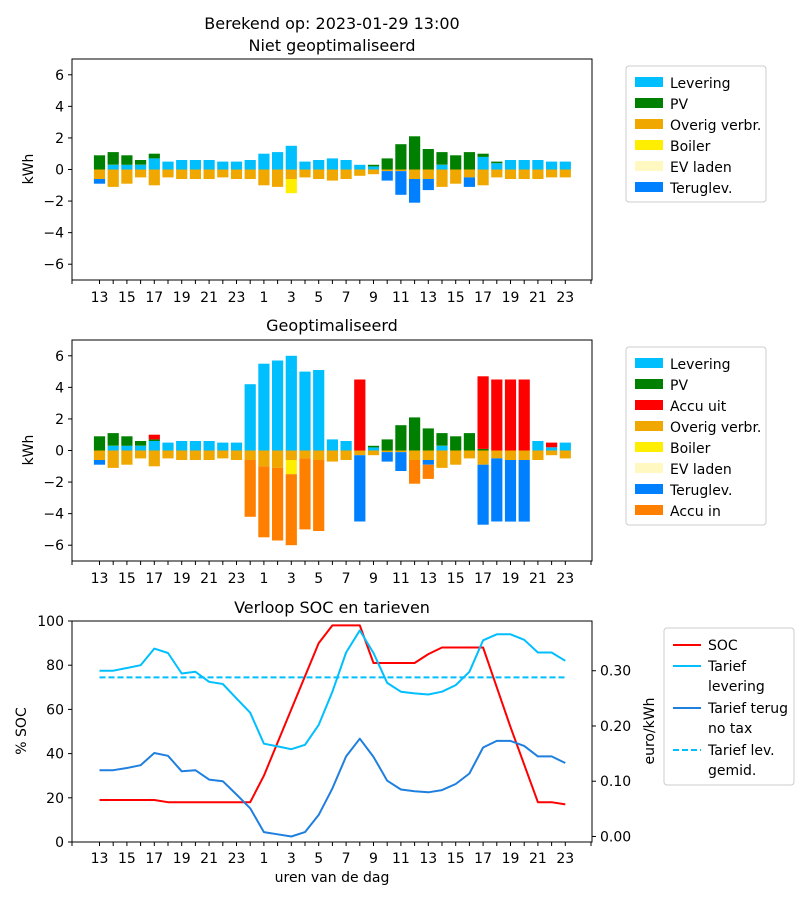 The height and width of the screenshot is (900, 800). I want to click on legend-label: Teruglev., so click(700, 189).